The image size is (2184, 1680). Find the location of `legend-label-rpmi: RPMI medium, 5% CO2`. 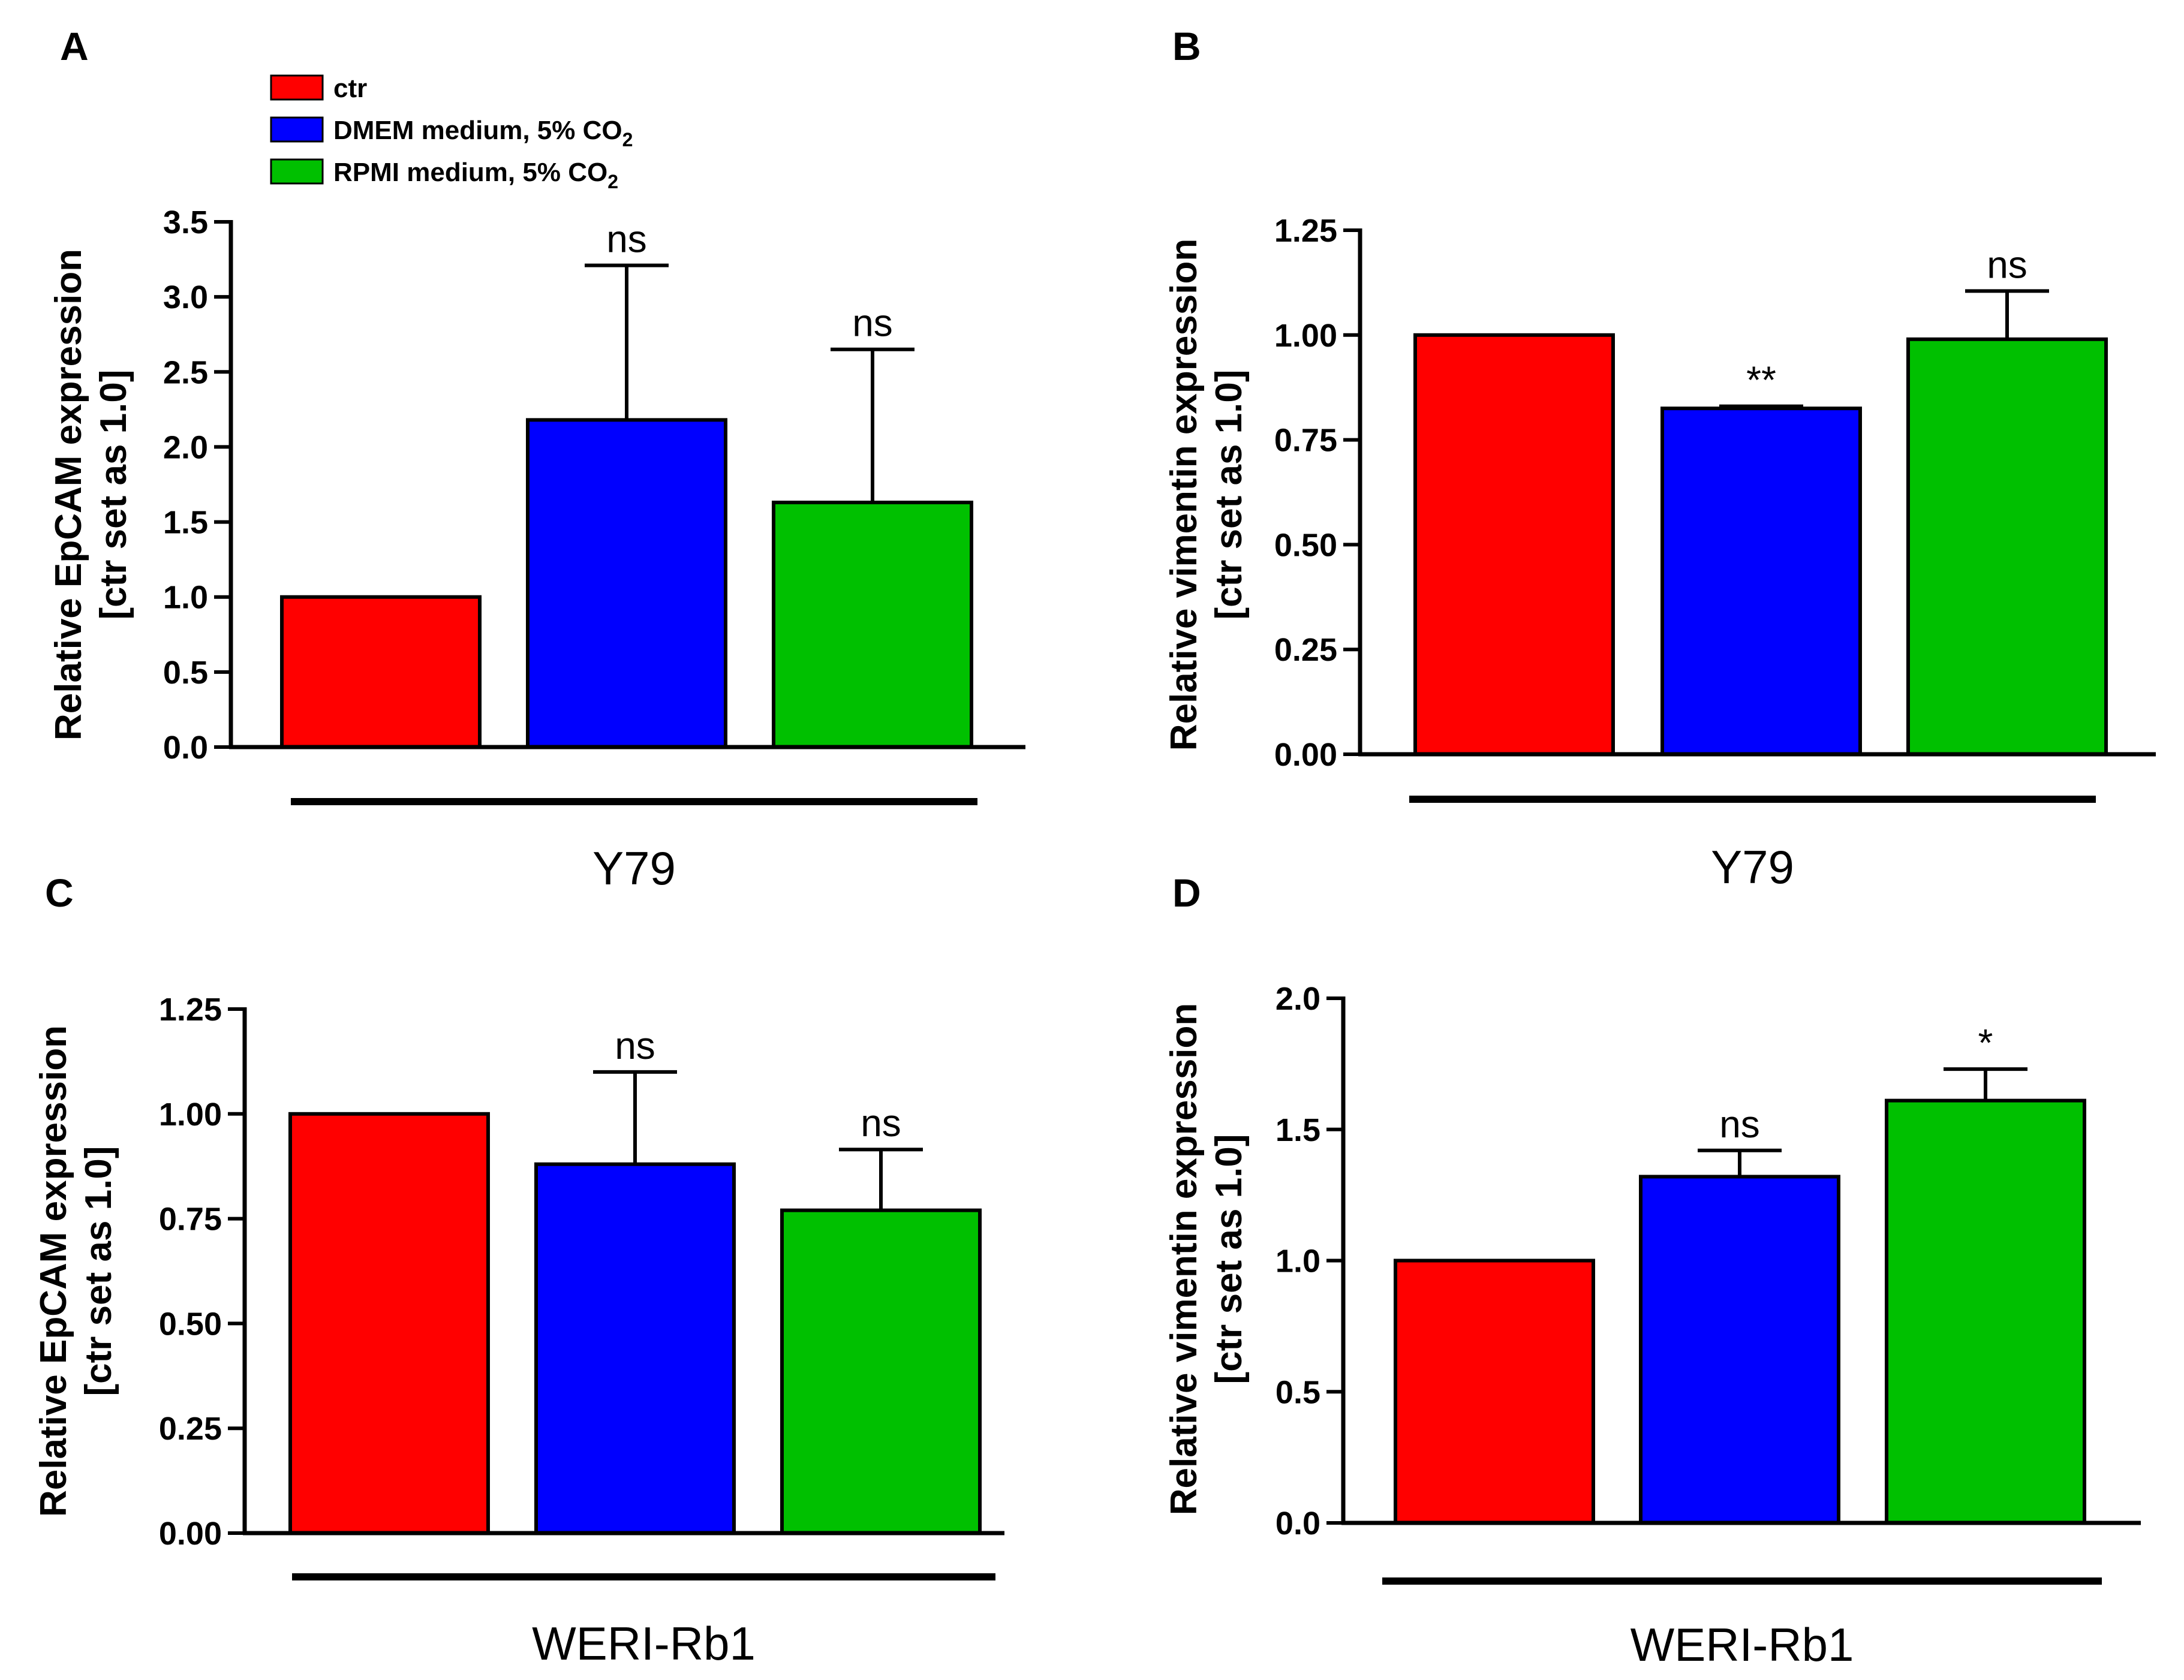

legend-label-rpmi: RPMI medium, 5% CO2 is located at coordinates (475, 175).